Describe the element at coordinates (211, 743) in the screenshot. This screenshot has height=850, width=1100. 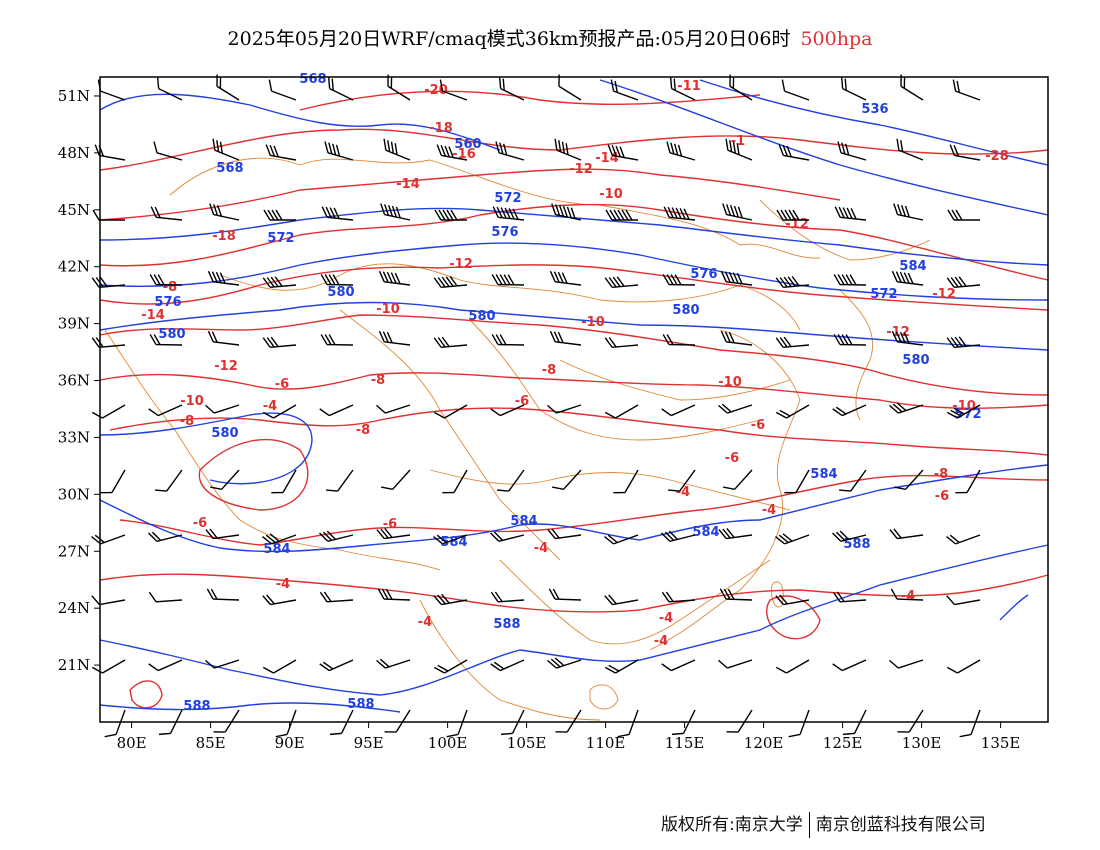
I see `longitude-label: 85E` at that location.